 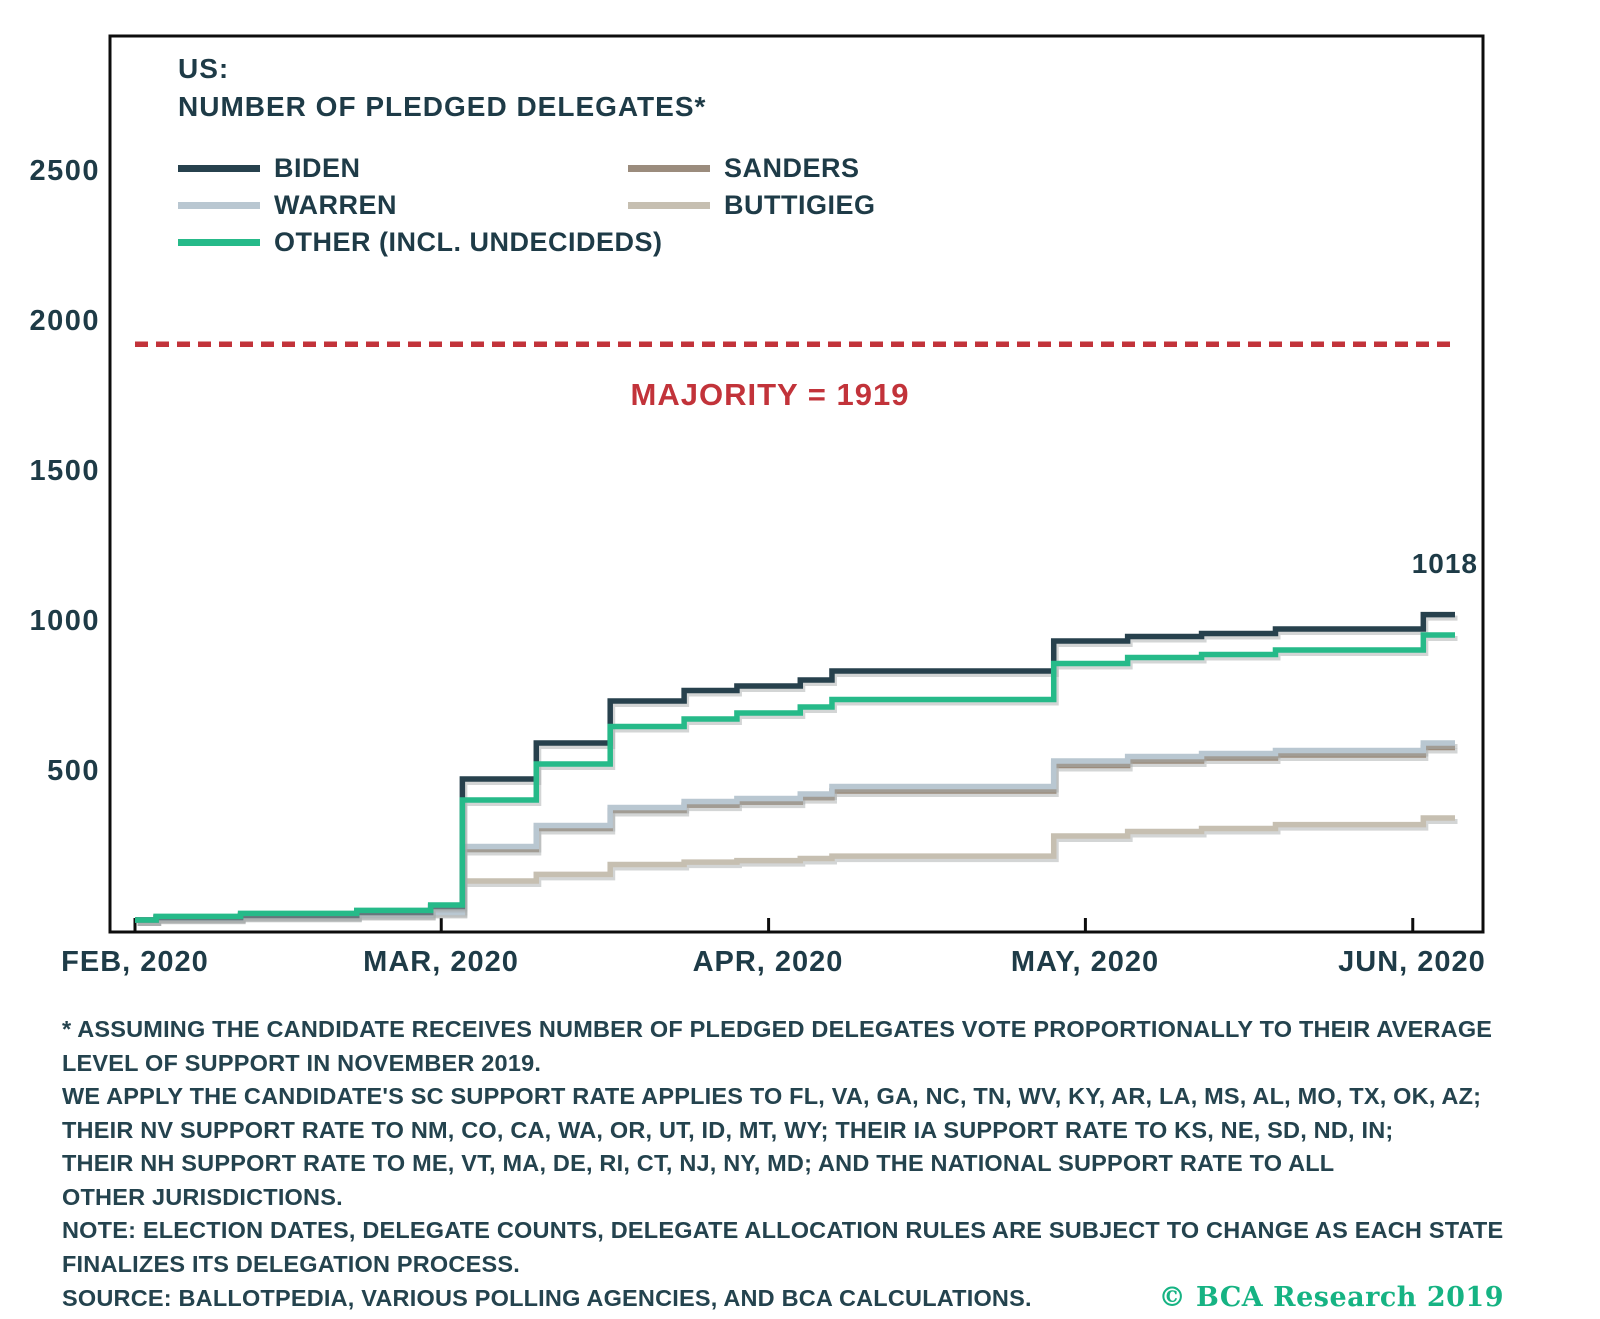 I want to click on legend-label-sanders: SANDERS, so click(x=792, y=167).